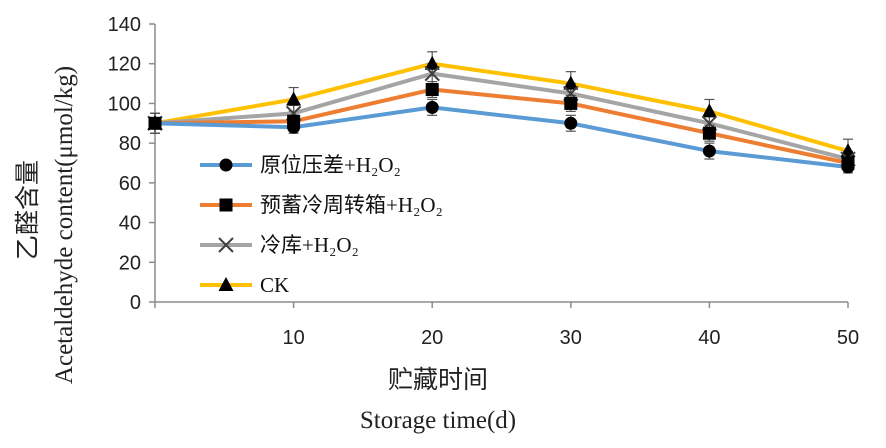  I want to click on legend-label: 预蓄冷周转箱+H₂O₂, so click(351, 205).